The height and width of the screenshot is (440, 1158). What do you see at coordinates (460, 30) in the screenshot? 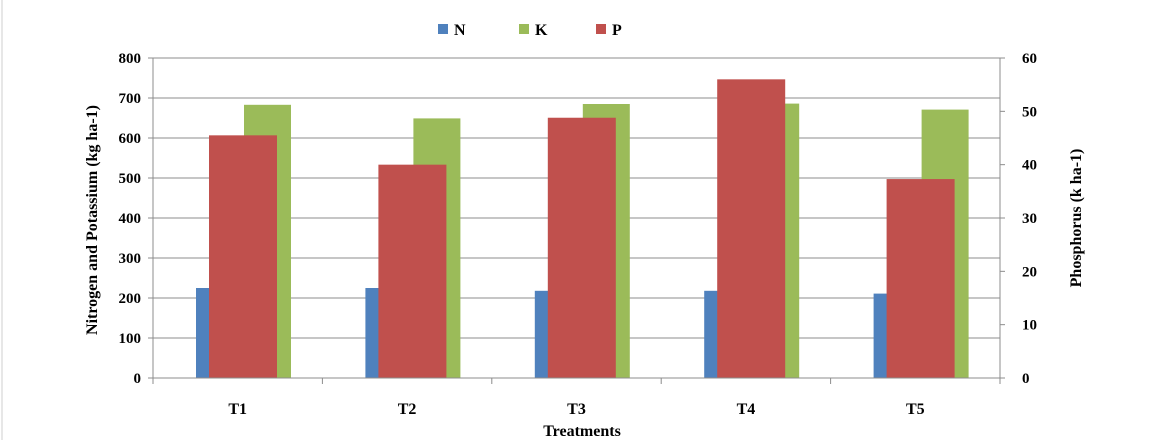
I see `legend-label-N: N` at bounding box center [460, 30].